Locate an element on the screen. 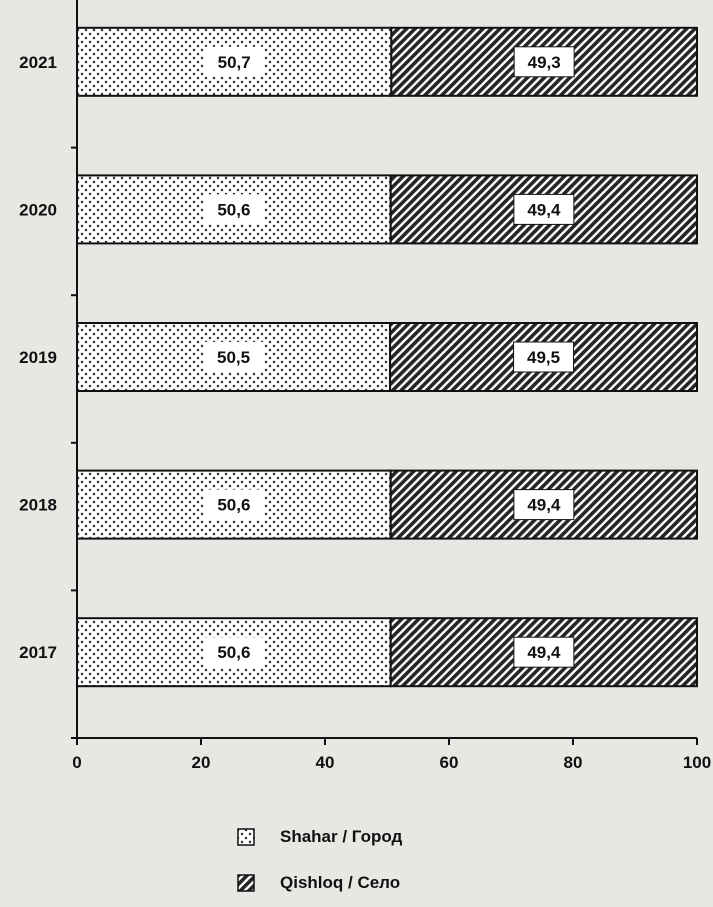  x-tick-label: 60 is located at coordinates (449, 762).